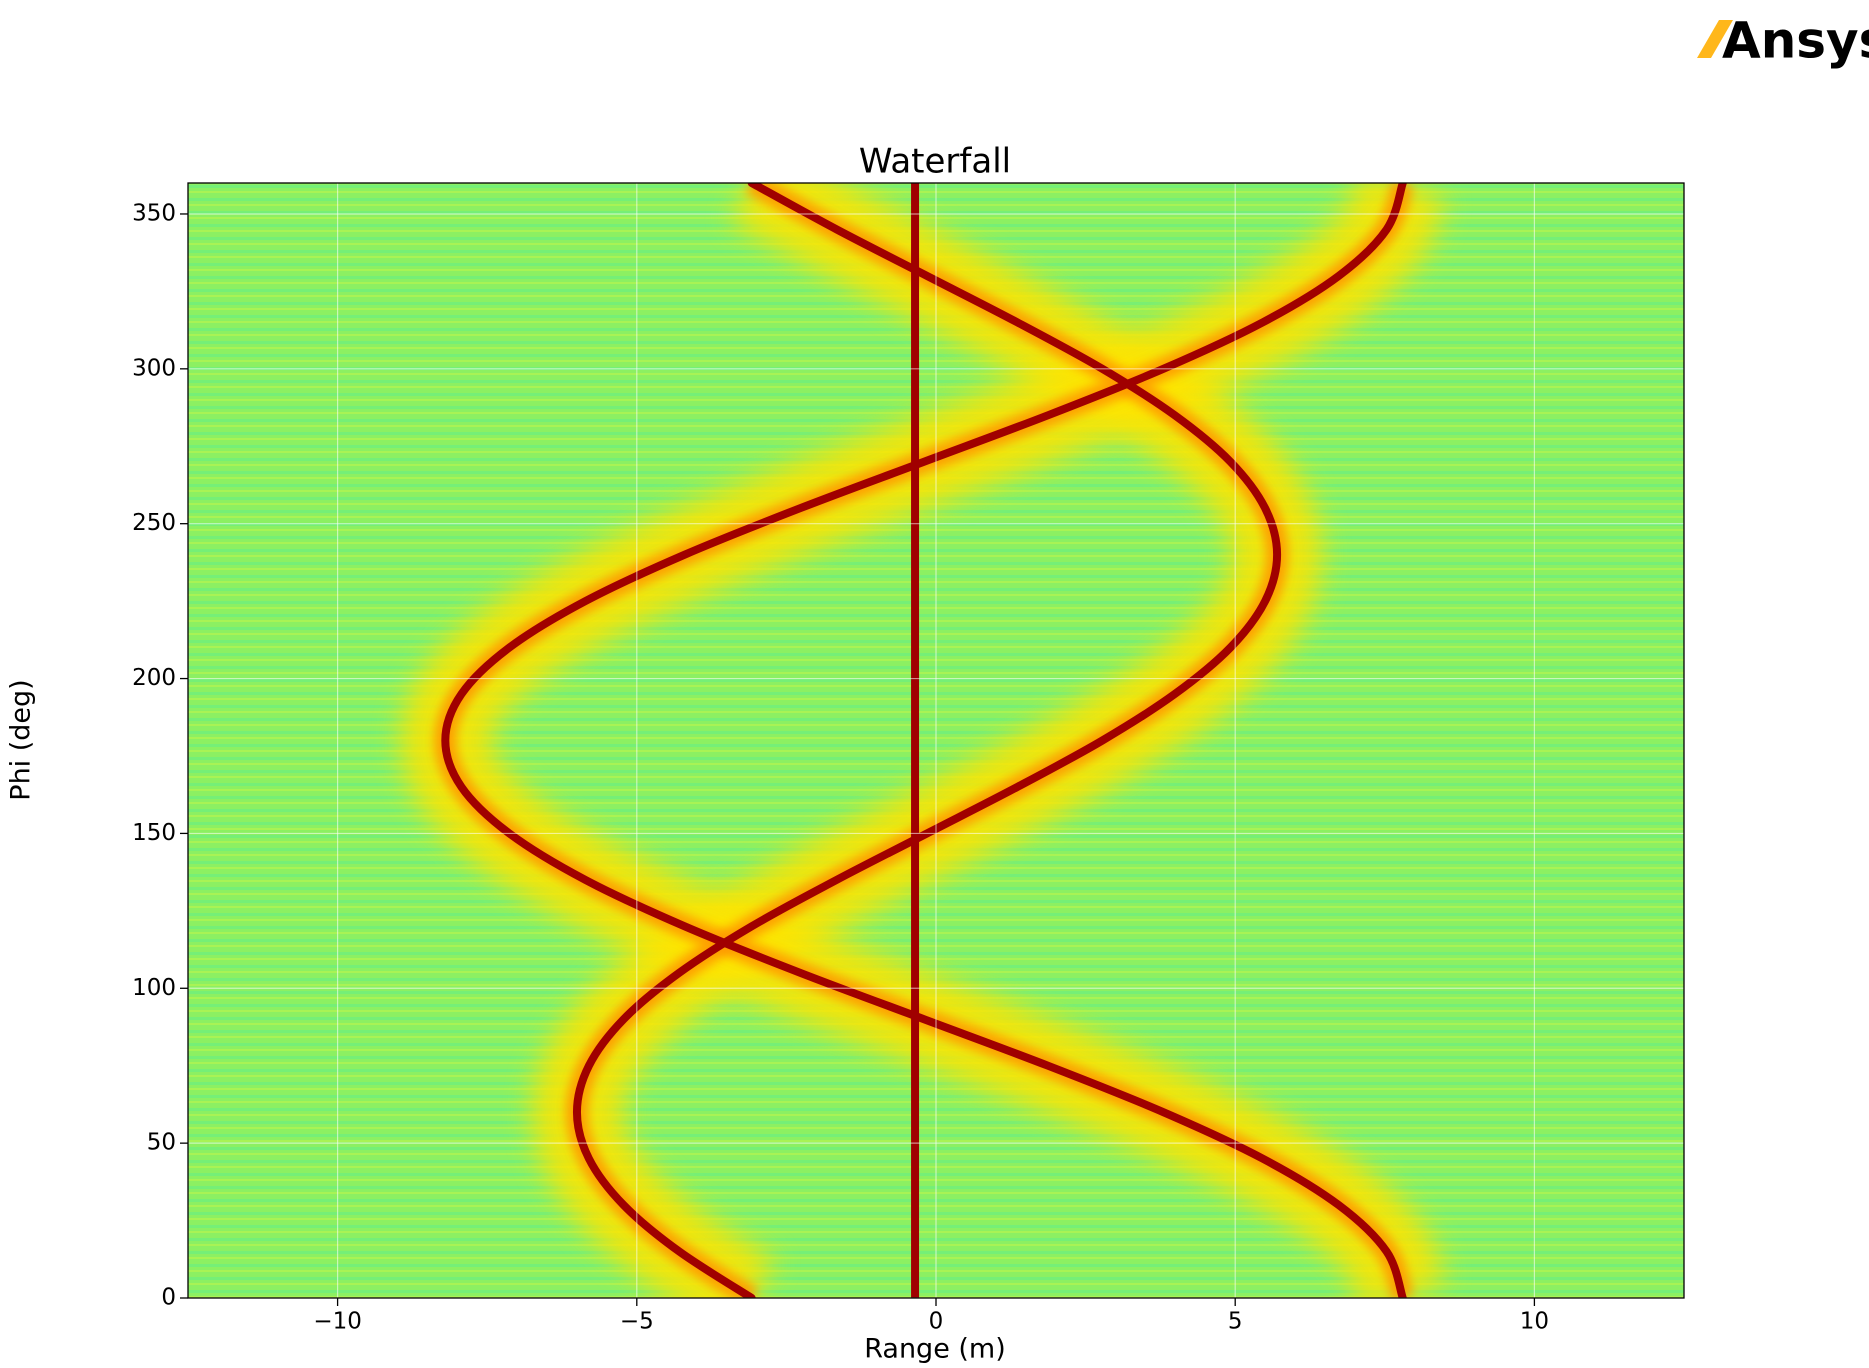  I want to click on y-tick-label: 50, so click(161, 1143).